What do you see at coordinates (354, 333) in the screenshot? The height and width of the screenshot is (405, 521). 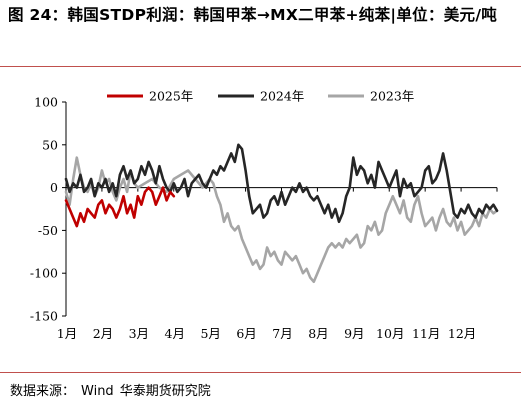 I see `x-tick-label-8: 9月` at bounding box center [354, 333].